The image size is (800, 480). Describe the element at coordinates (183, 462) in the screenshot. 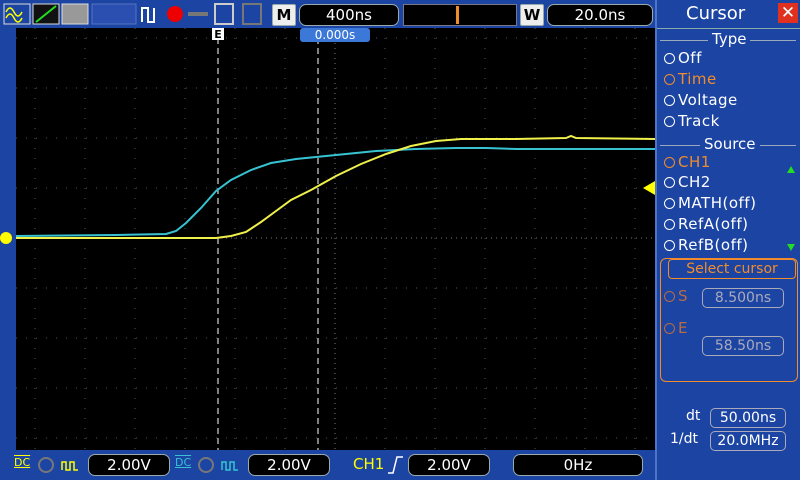

I see `ch2-coupling: DC` at that location.